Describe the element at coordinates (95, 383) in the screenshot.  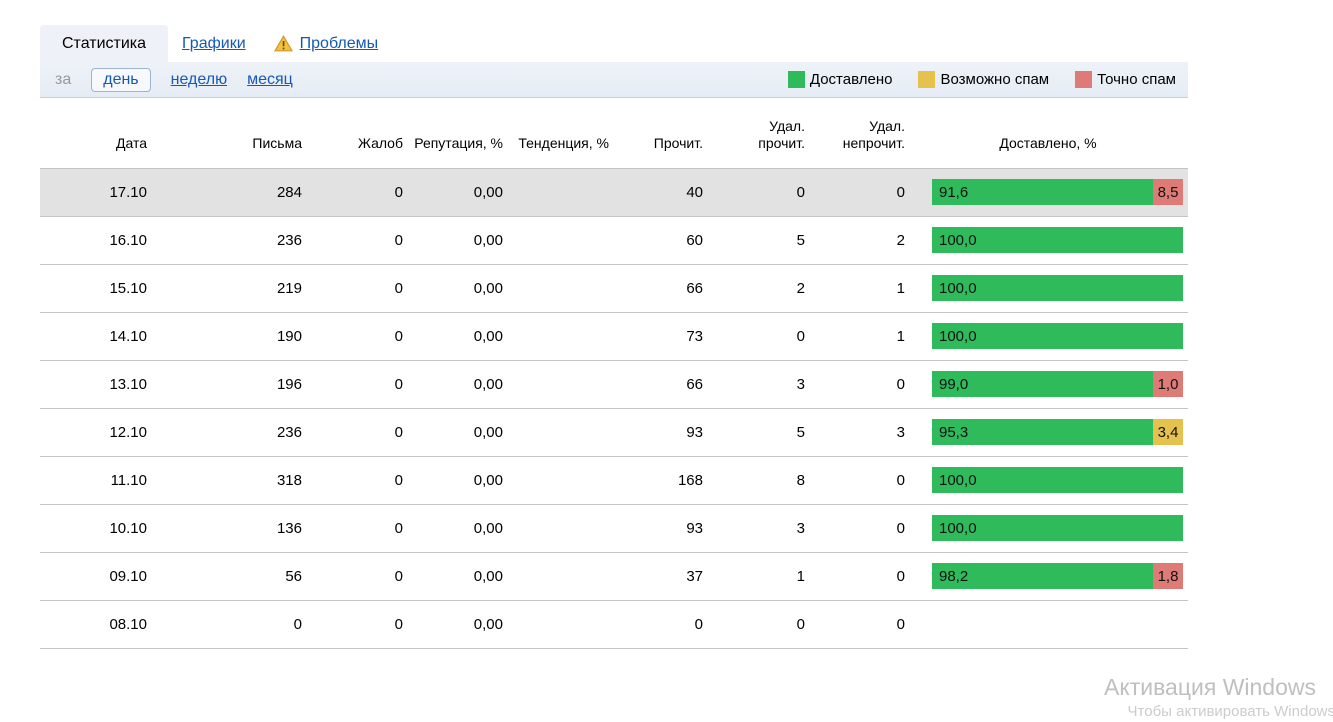
I see `cell-date: 13.10` at that location.